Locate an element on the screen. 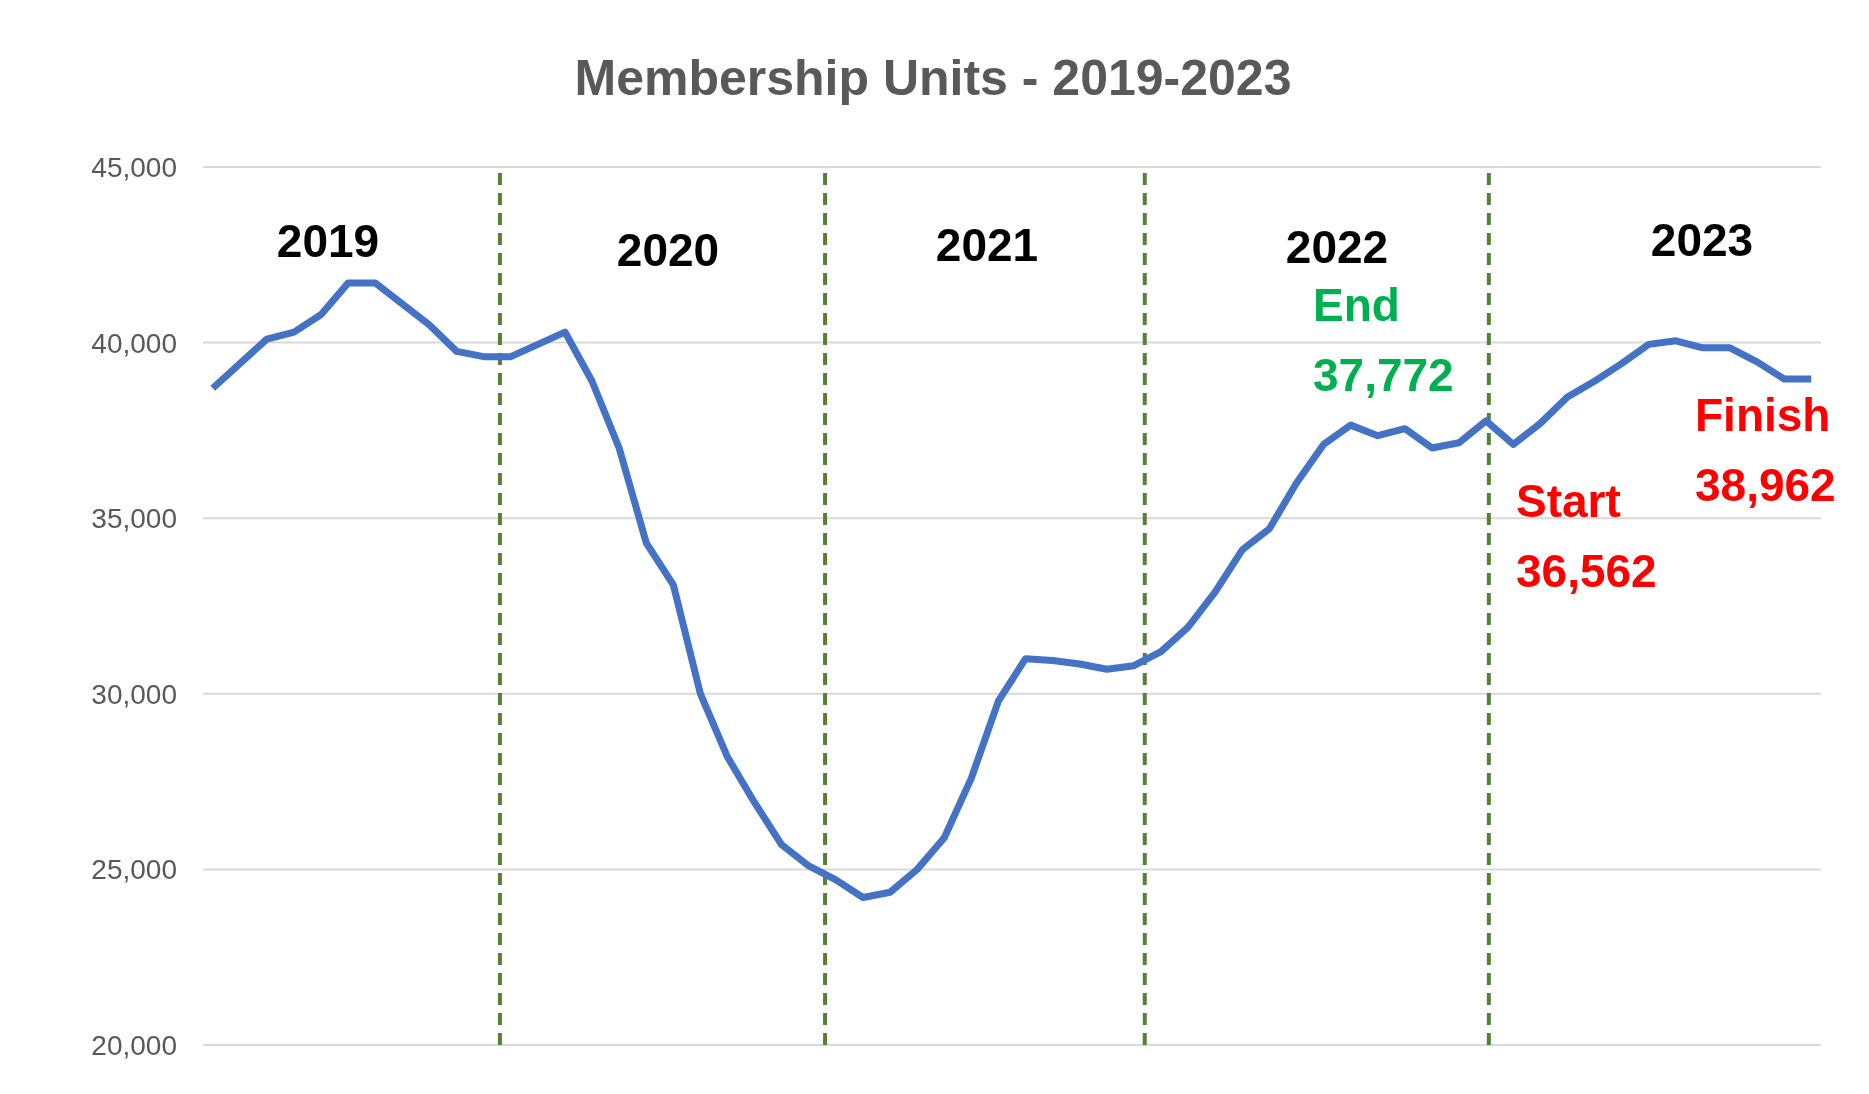 The height and width of the screenshot is (1094, 1869). y-tick-label: 20,000 is located at coordinates (134, 1045).